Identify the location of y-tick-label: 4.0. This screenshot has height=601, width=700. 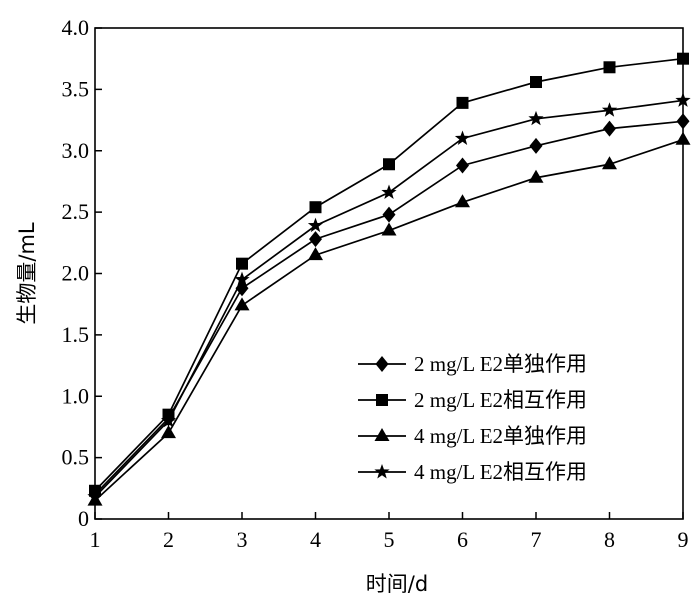
(76, 27).